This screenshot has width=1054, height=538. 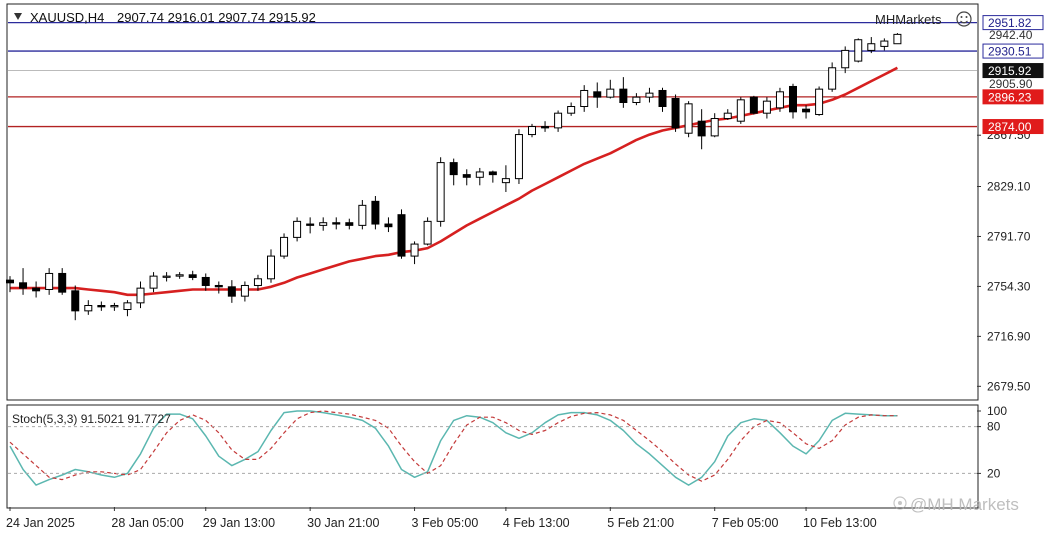 I want to click on x-tick-label: 28 Jan 05:00, so click(x=147, y=523).